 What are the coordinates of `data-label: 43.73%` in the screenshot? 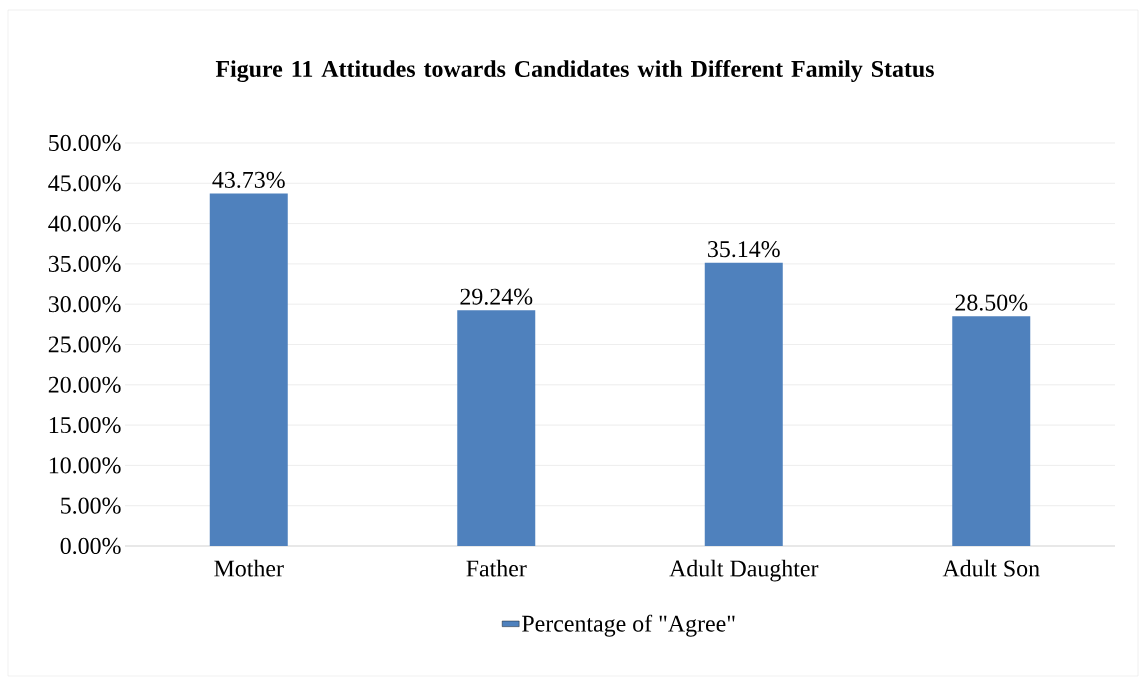 It's located at (248, 180).